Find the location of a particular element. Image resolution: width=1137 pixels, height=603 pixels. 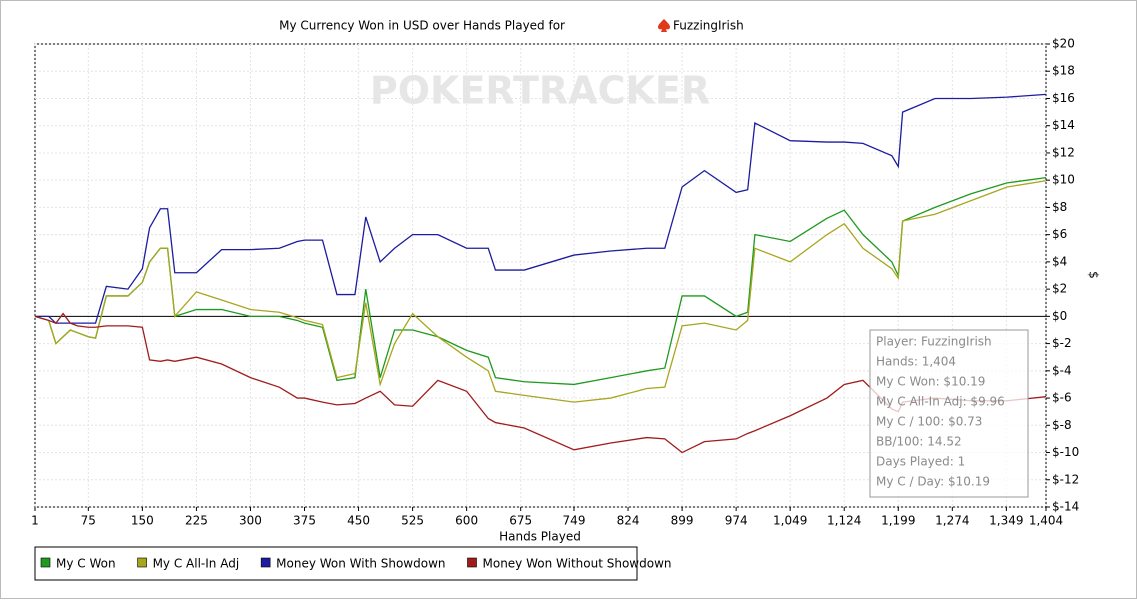

spade-icon is located at coordinates (664, 25).